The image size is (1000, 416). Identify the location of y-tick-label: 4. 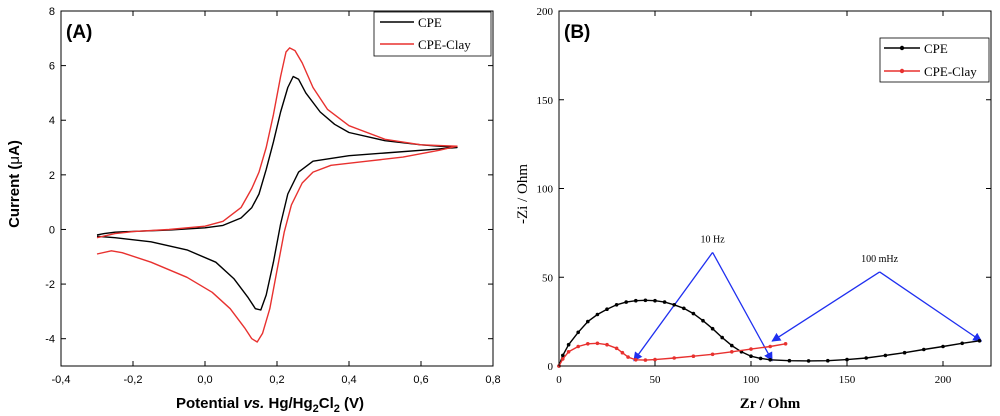
(52, 121).